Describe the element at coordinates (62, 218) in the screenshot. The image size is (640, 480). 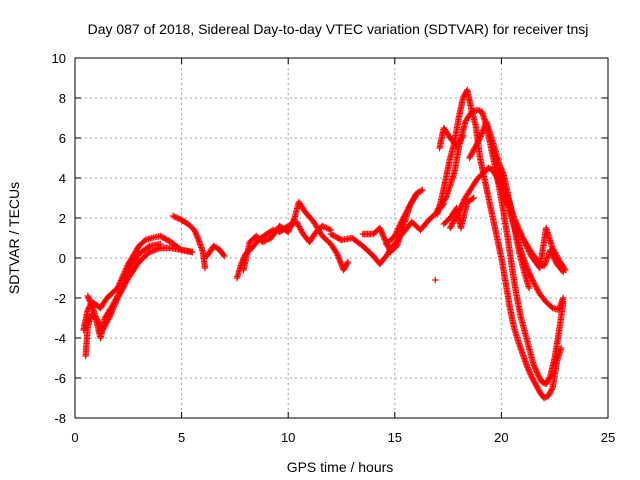
I see `y-tick-label: 2` at that location.